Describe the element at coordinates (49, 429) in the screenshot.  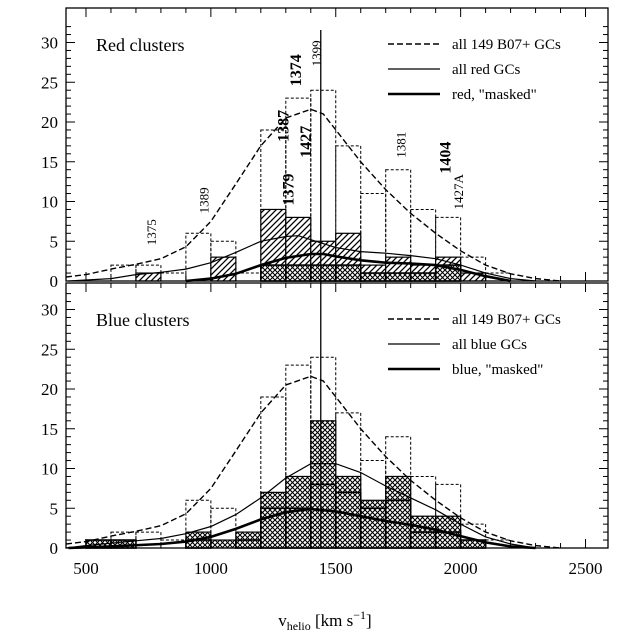
I see `y-tick-label-bottom-15: 15` at that location.